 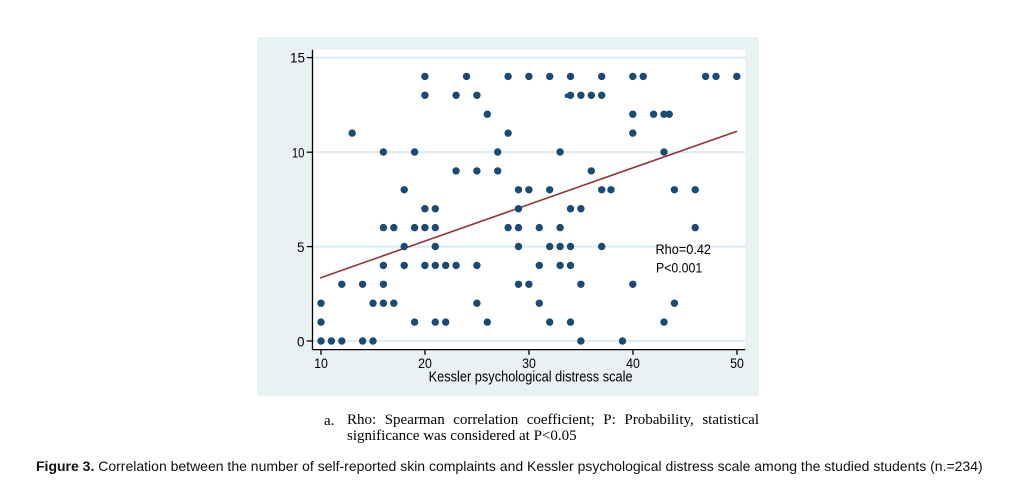 I want to click on svg-text: 50, so click(x=737, y=363).